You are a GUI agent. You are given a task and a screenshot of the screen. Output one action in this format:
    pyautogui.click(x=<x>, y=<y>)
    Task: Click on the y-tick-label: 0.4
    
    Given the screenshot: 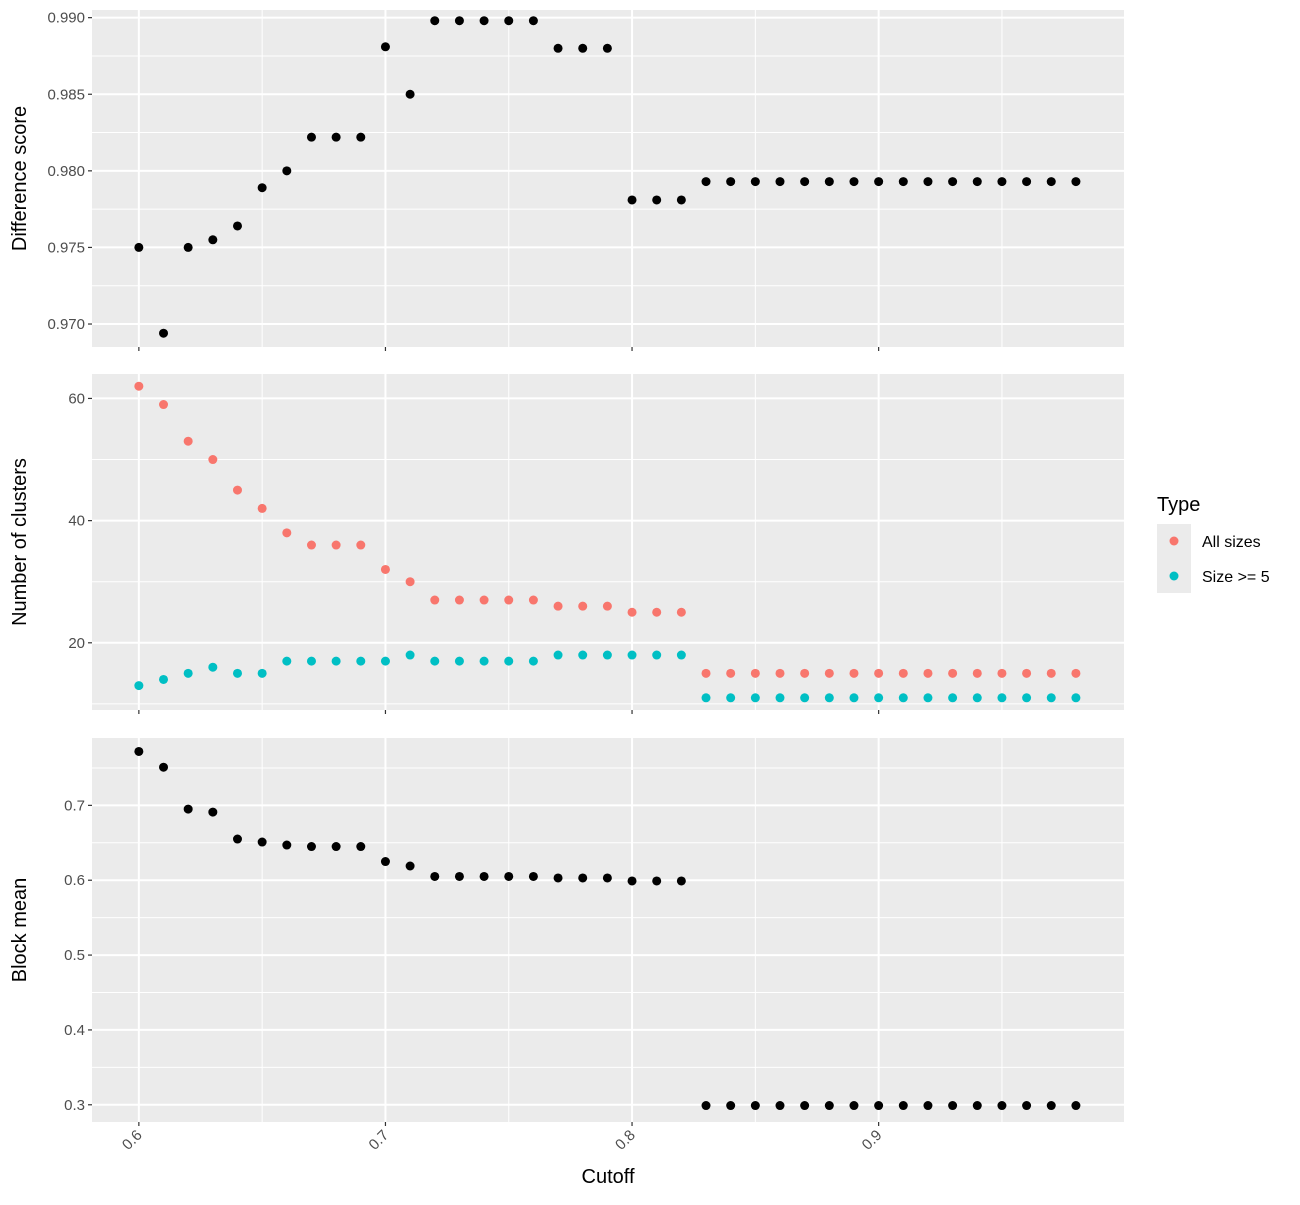 What is the action you would take?
    pyautogui.click(x=74, y=1030)
    